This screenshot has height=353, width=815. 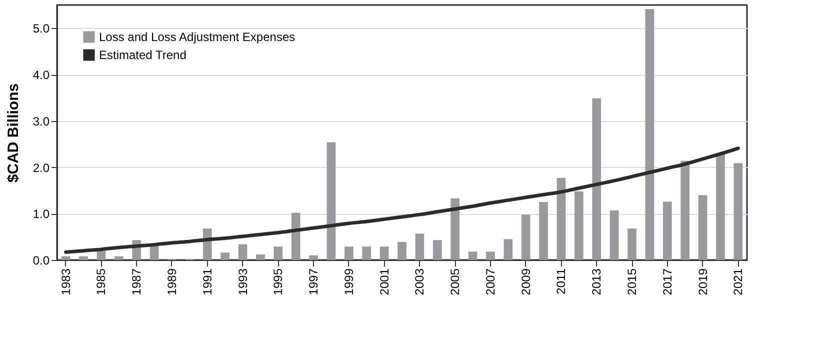 What do you see at coordinates (561, 281) in the screenshot?
I see `x-tick-label: 2011` at bounding box center [561, 281].